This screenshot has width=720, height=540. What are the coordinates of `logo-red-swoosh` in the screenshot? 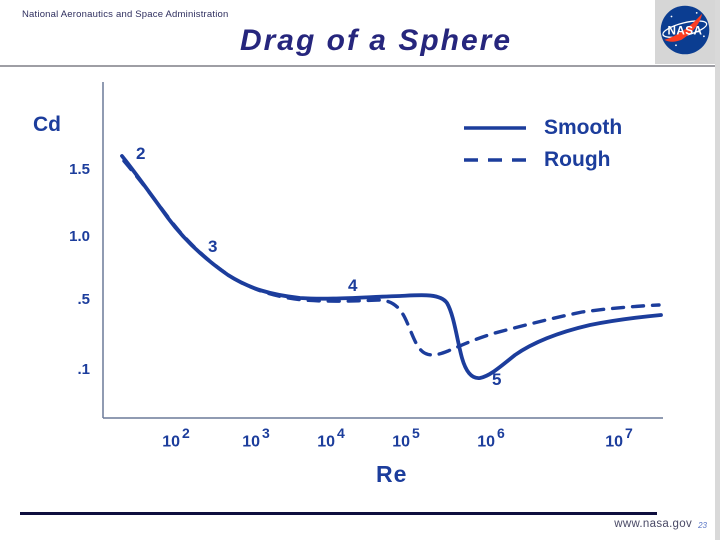 It's located at (683, 27).